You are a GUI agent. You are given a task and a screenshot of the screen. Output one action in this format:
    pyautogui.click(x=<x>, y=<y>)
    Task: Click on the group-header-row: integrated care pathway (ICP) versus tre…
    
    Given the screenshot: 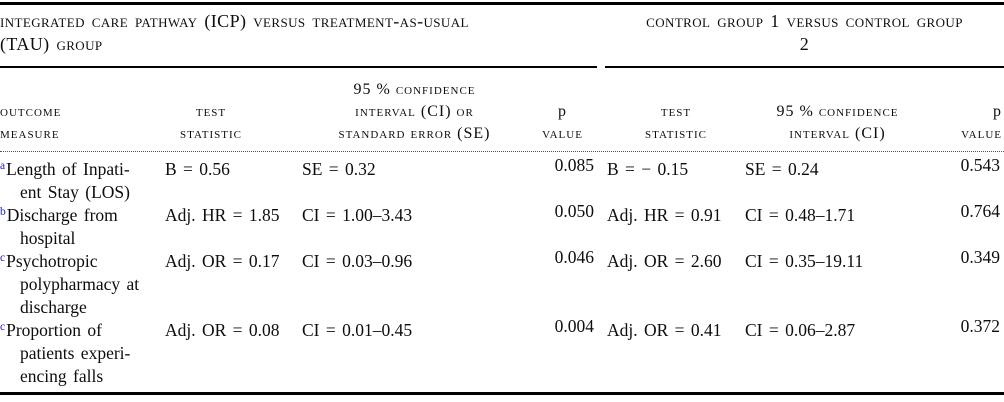 What is the action you would take?
    pyautogui.click(x=502, y=33)
    